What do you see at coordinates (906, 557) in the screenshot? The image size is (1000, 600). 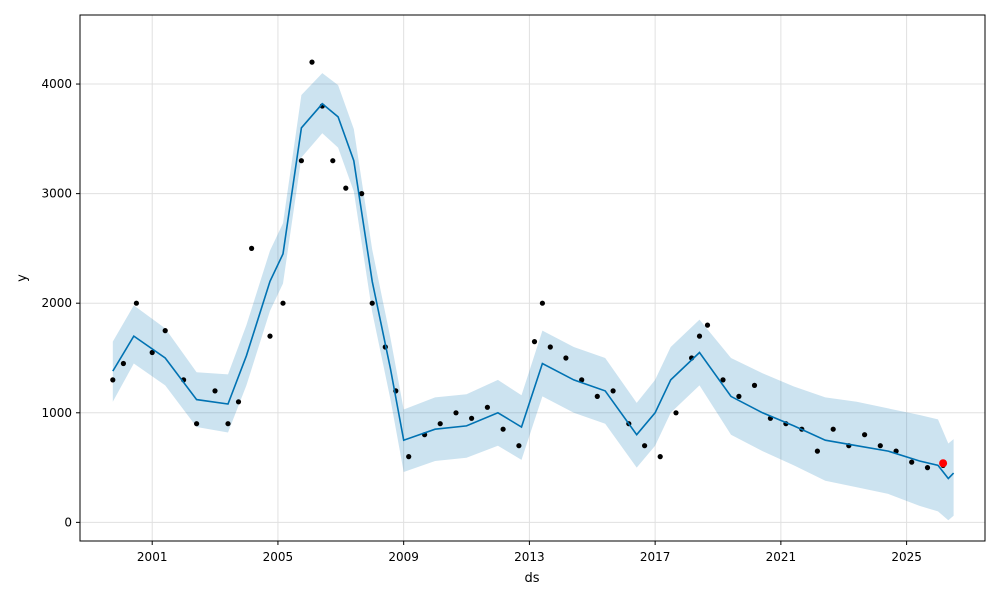 I see `x-tick-label: 2025` at bounding box center [906, 557].